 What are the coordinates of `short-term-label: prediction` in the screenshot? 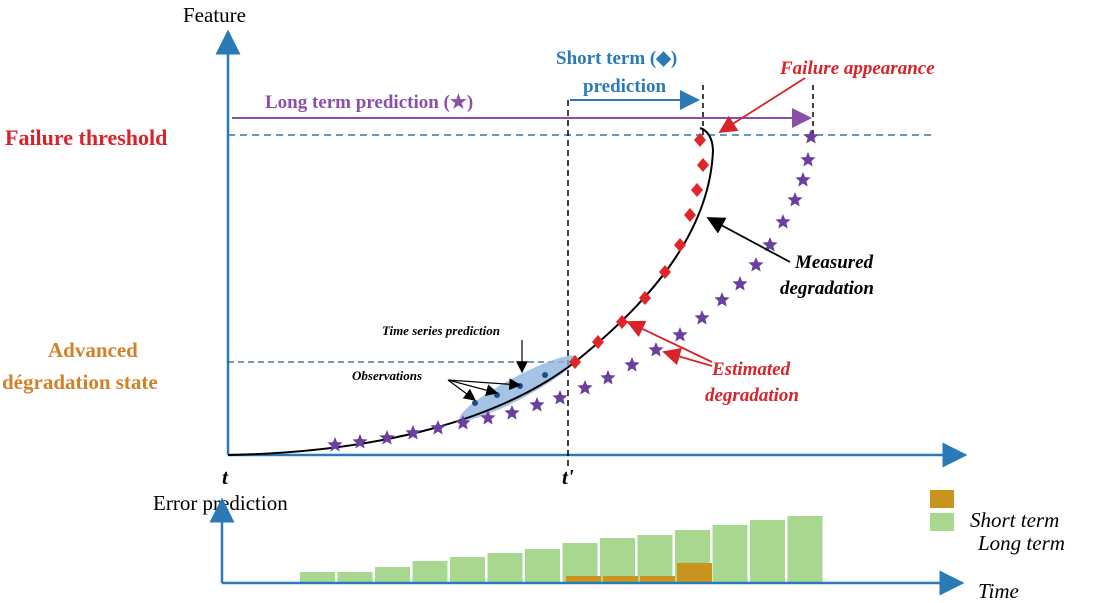 It's located at (624, 86).